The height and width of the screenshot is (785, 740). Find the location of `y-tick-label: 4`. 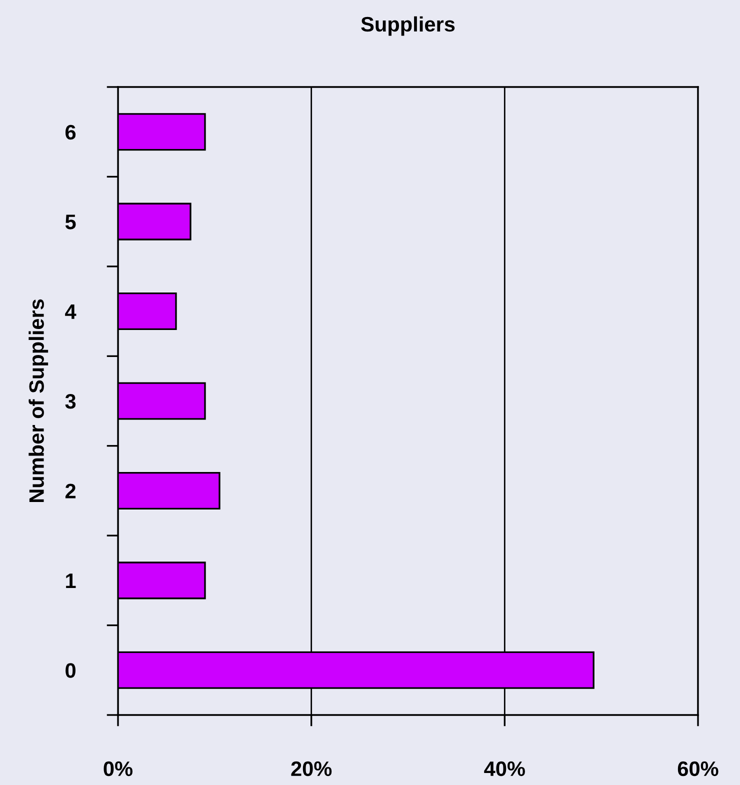

y-tick-label: 4 is located at coordinates (70, 311).